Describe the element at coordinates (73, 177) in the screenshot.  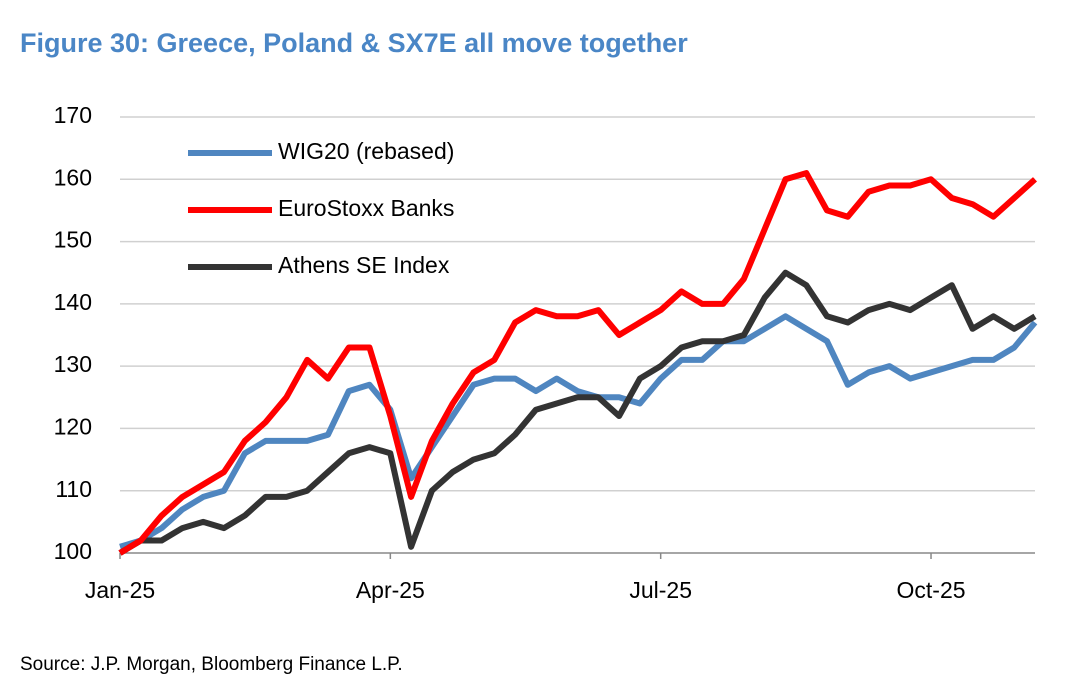
I see `y-tick-label: 160` at that location.